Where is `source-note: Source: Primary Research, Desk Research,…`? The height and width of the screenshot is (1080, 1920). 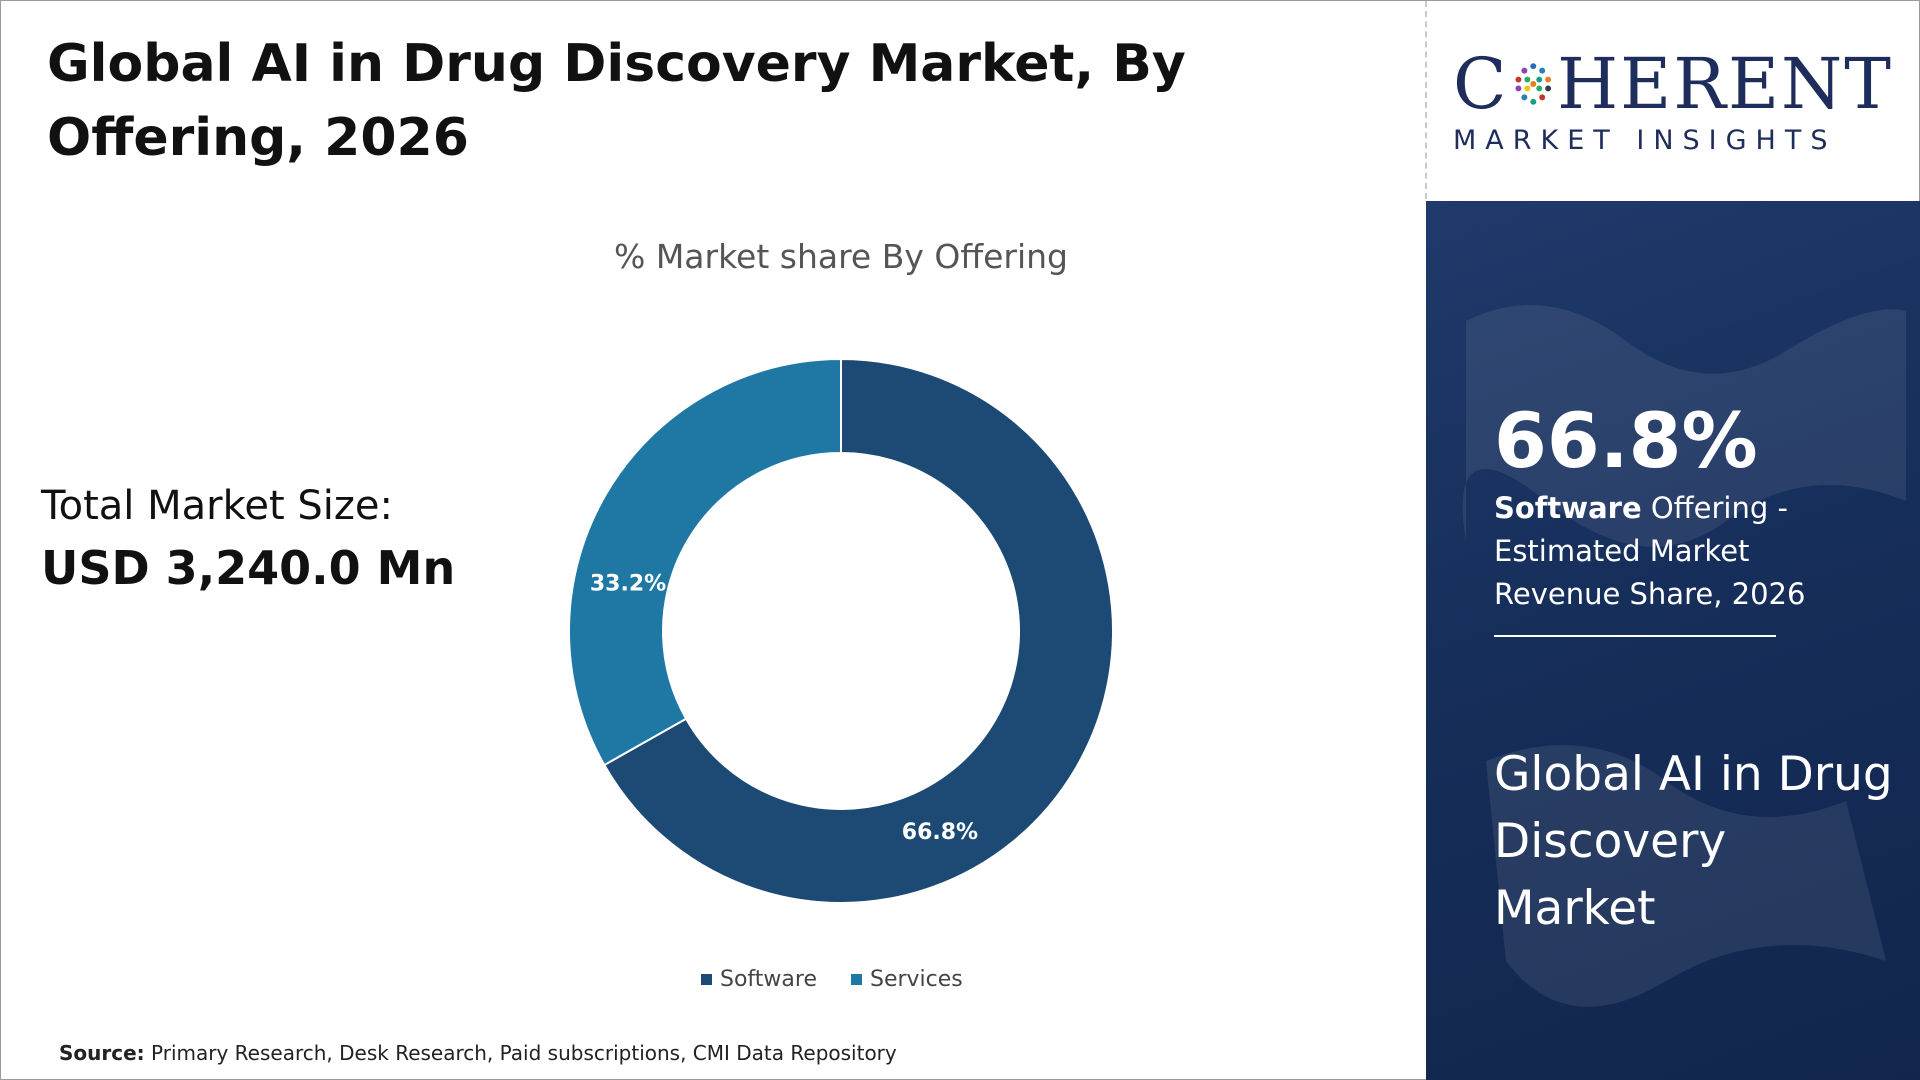 source-note: Source: Primary Research, Desk Research,… is located at coordinates (478, 1053).